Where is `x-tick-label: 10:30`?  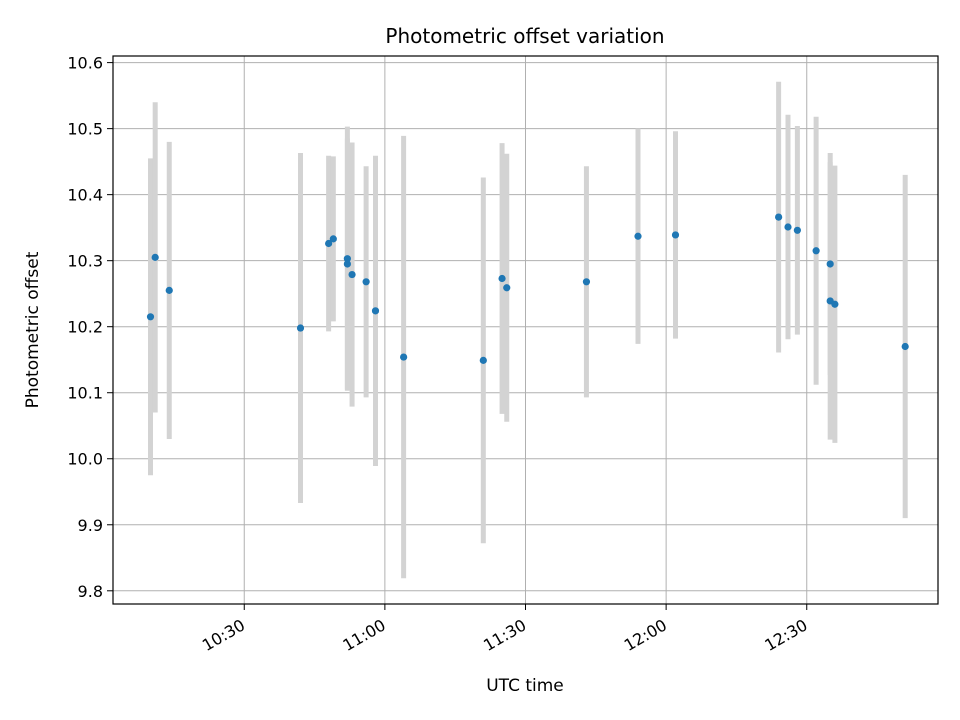
x-tick-label: 10:30 is located at coordinates (223, 635).